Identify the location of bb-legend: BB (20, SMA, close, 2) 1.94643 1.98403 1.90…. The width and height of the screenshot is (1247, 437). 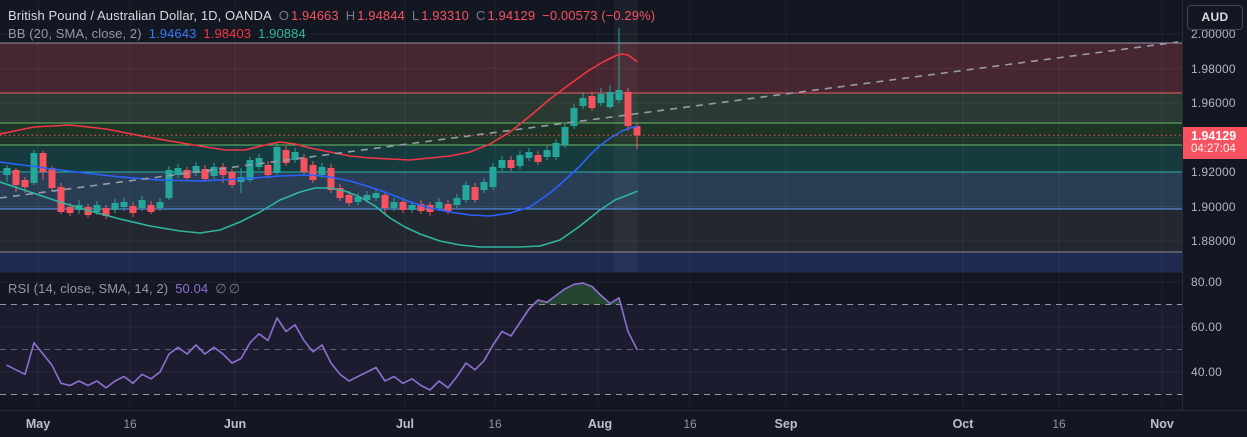
(160, 33).